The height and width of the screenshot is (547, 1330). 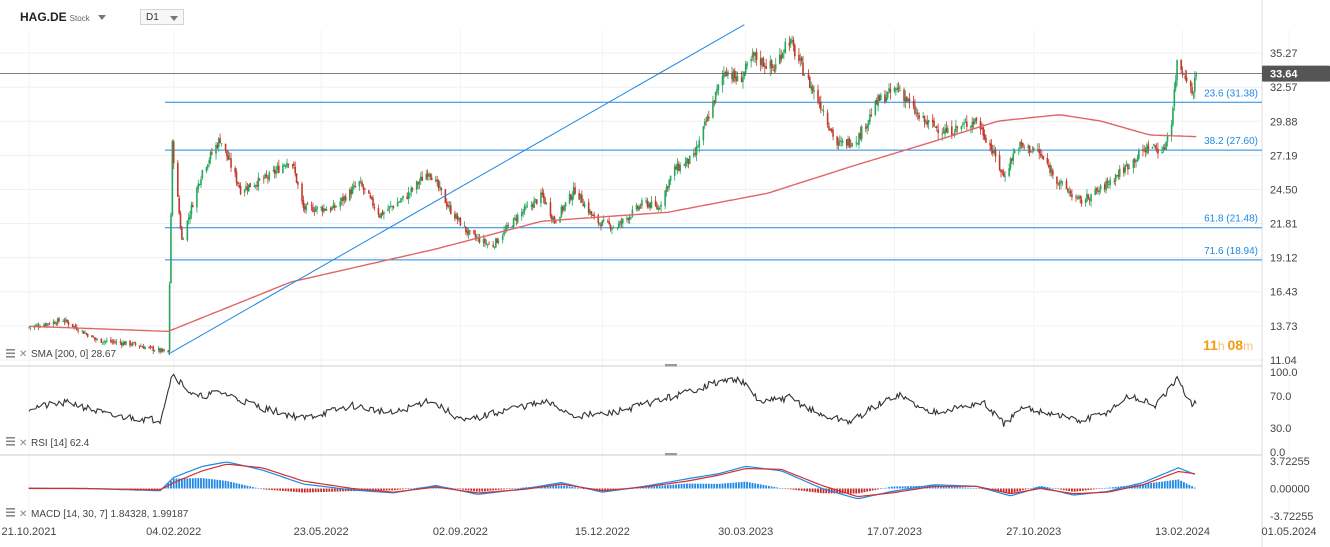 I want to click on rsi-legend: ✕ RSI [14] 62.4, so click(x=48, y=443).